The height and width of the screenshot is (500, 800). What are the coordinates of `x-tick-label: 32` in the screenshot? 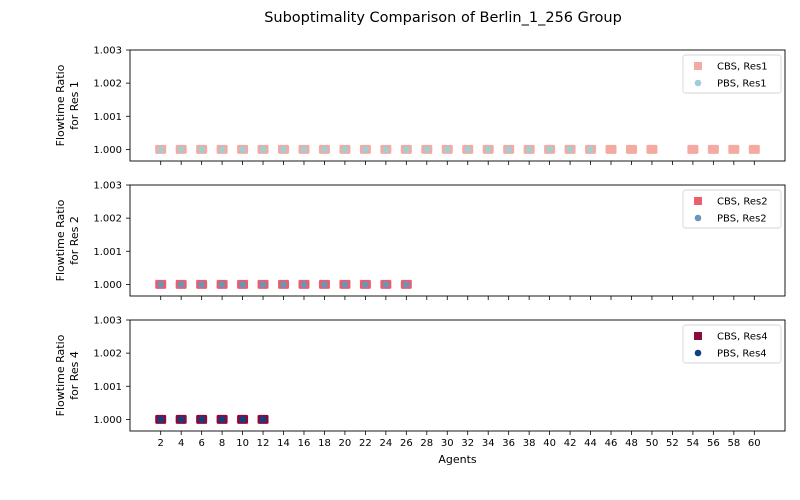 It's located at (467, 443).